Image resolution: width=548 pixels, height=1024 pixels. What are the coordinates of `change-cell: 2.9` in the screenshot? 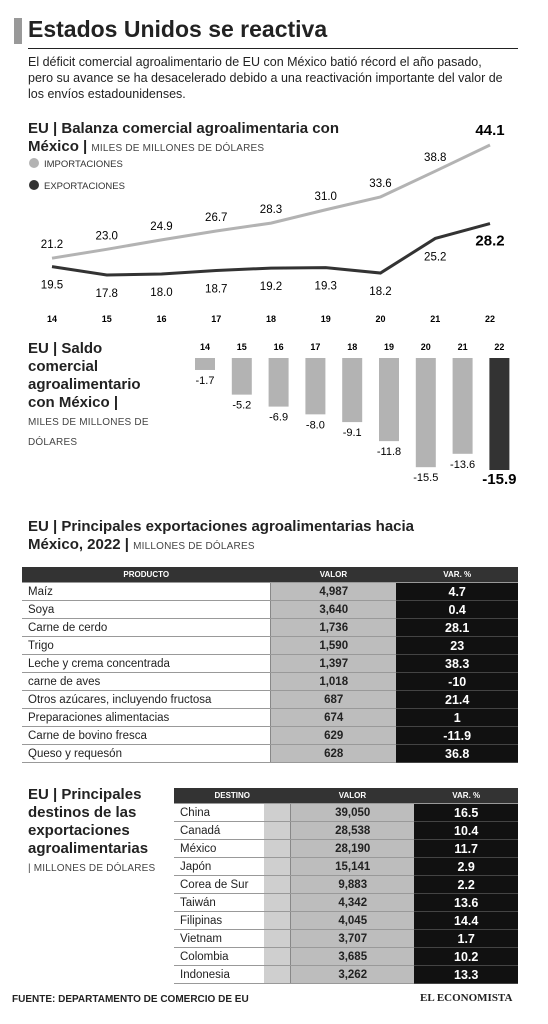 It's located at (466, 866).